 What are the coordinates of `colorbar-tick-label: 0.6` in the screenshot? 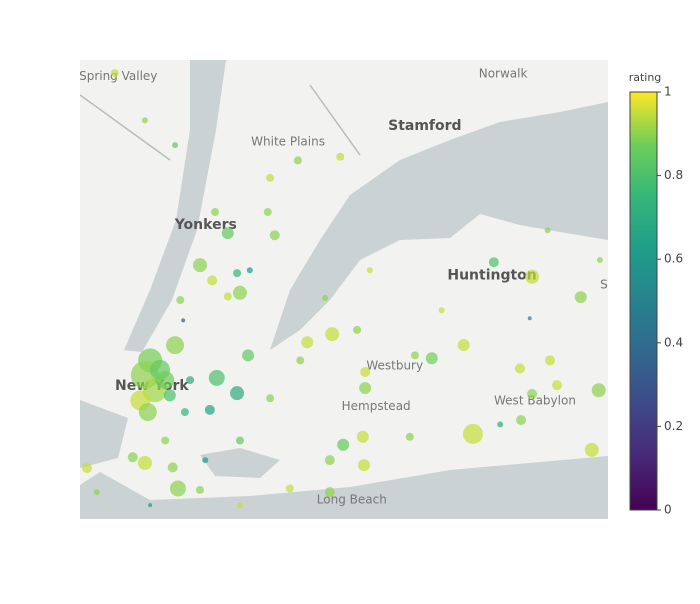 It's located at (673, 259).